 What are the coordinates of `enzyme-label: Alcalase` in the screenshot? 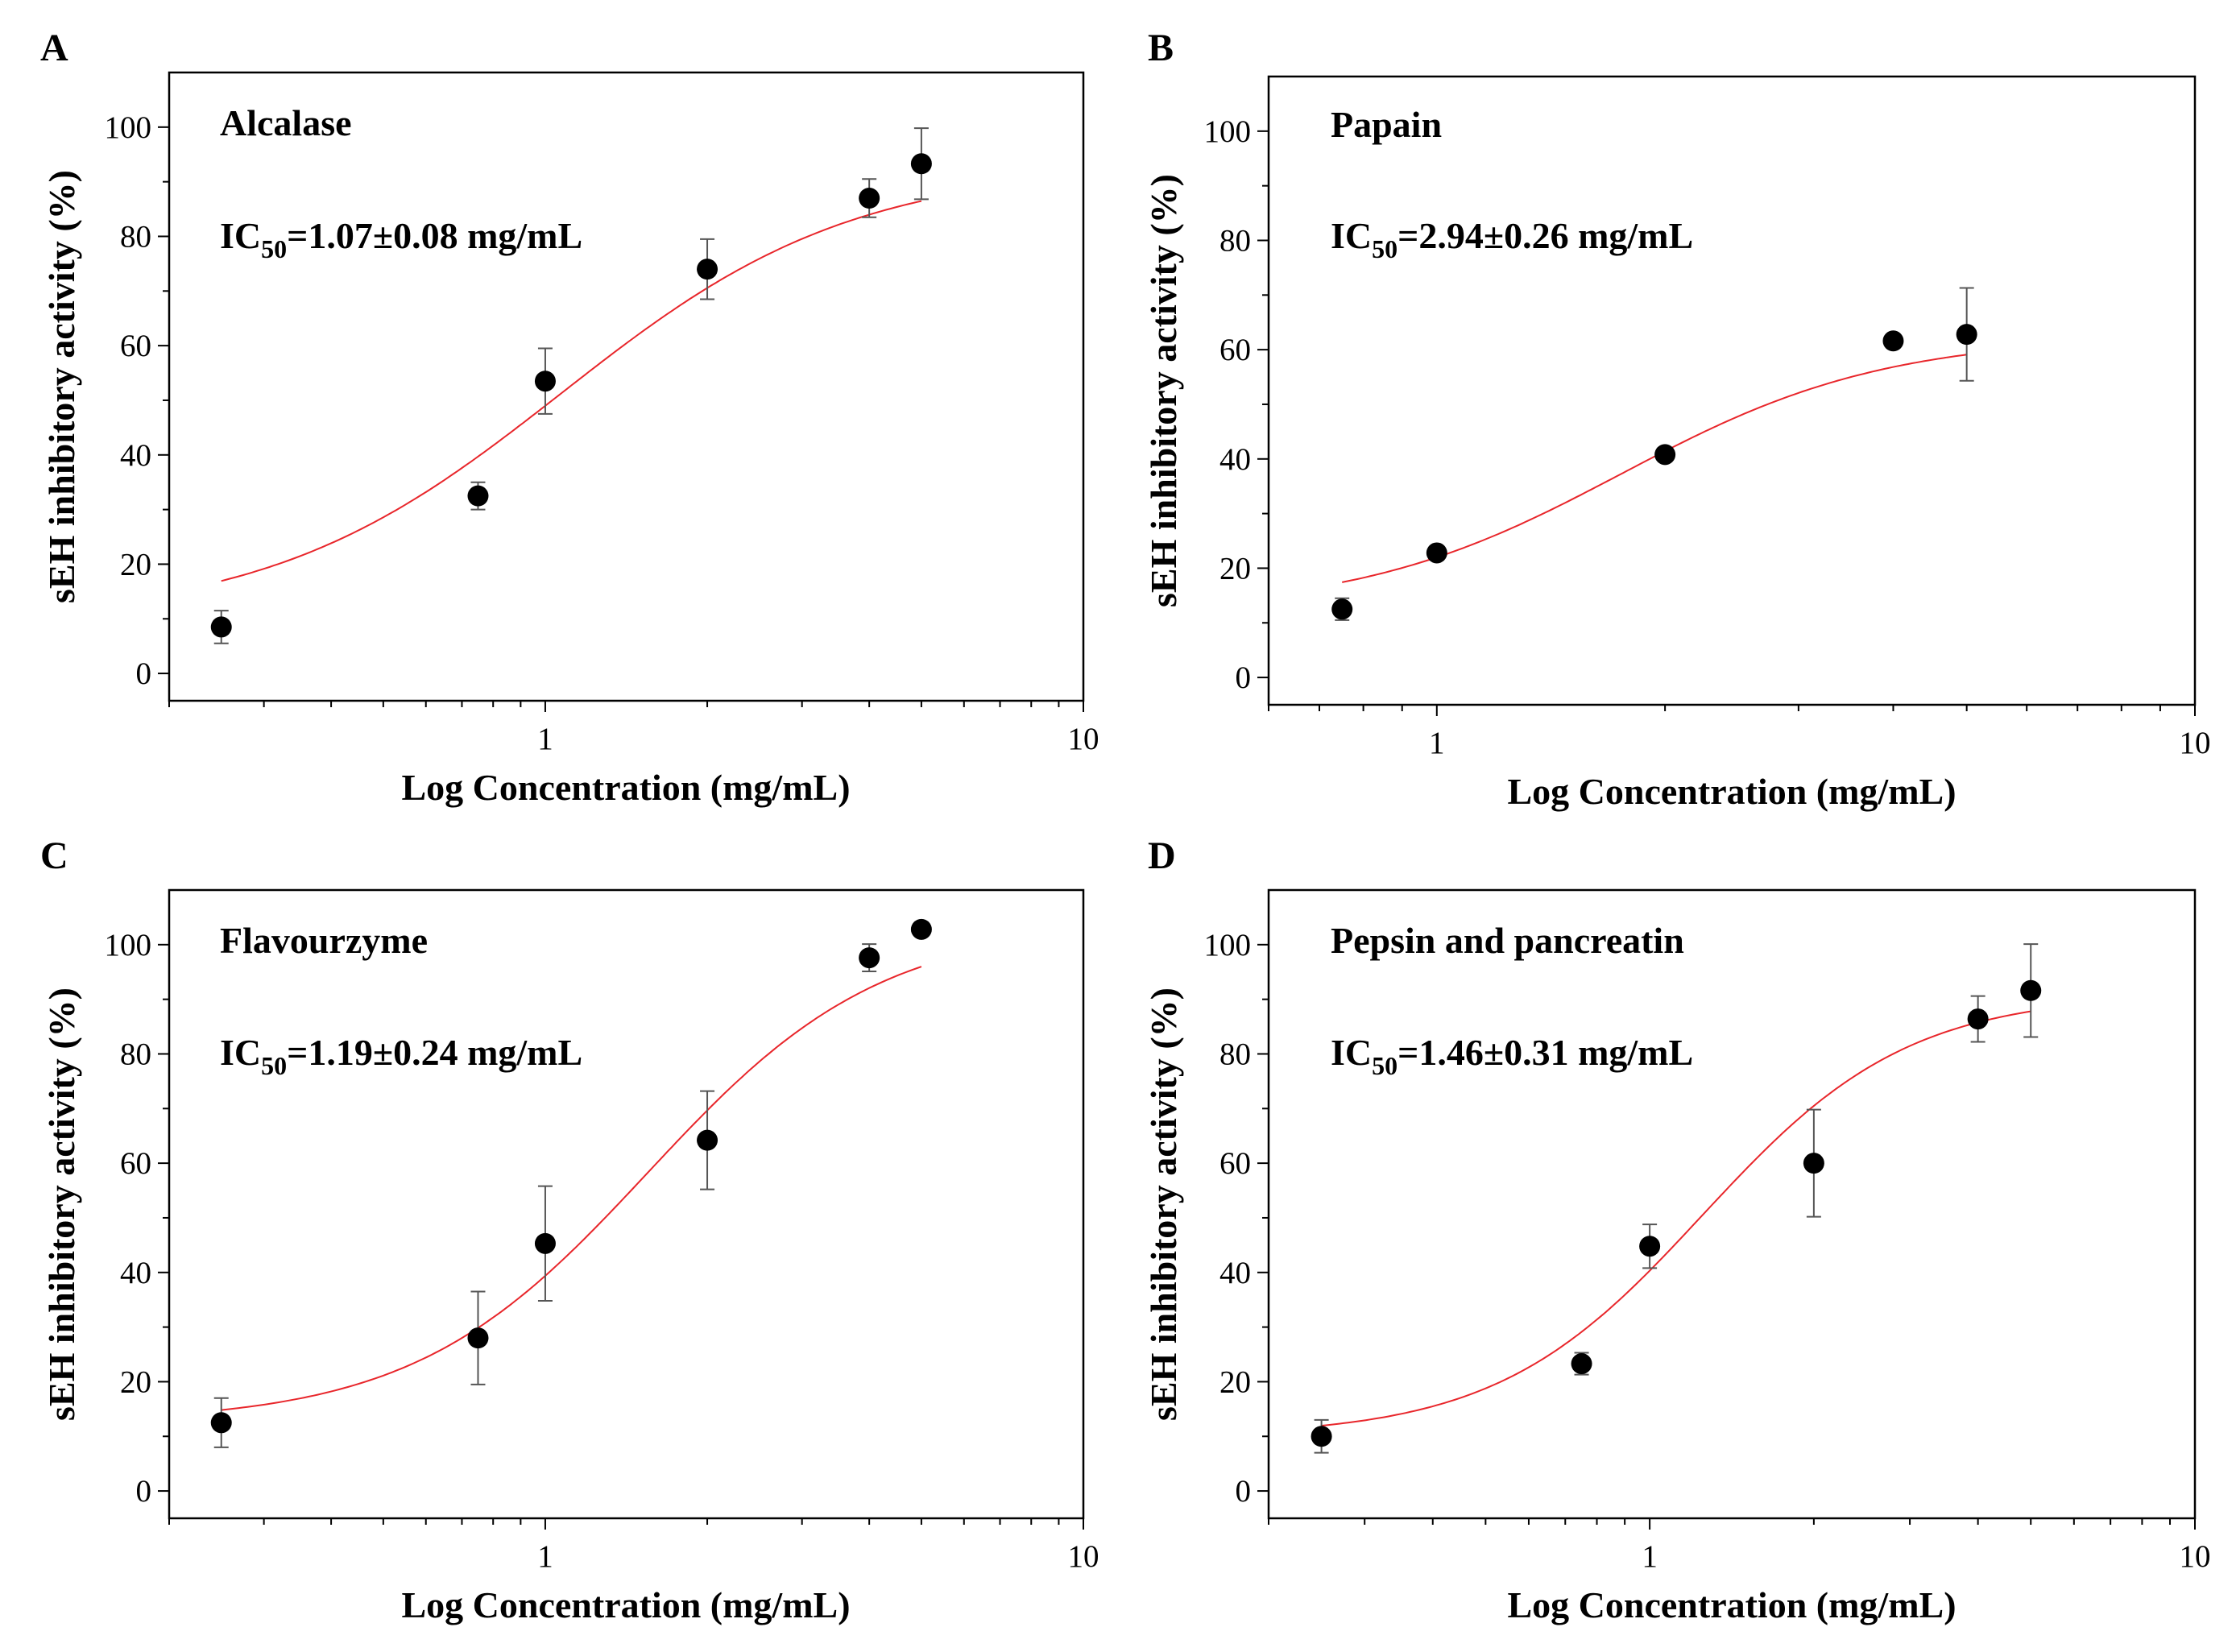 It's located at (286, 122).